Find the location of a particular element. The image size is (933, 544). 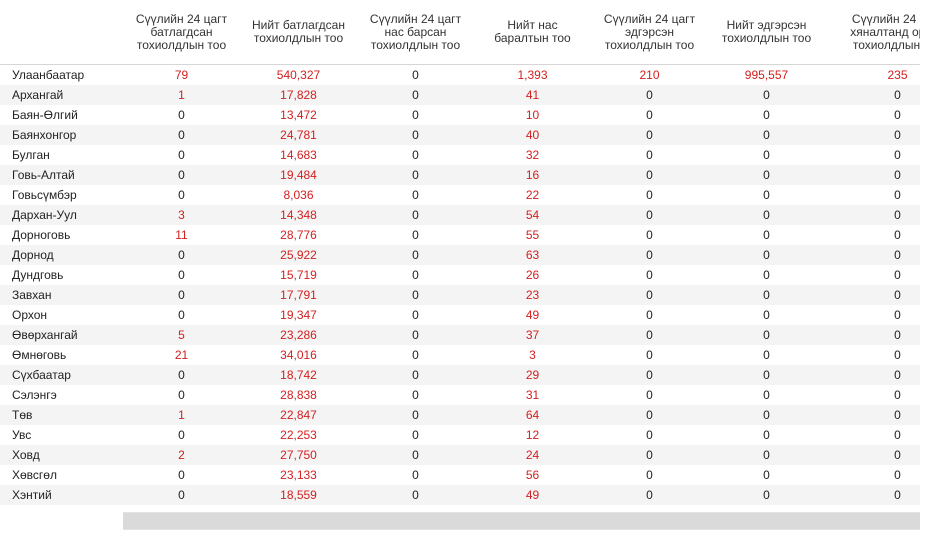

header-new-recovered-24h: Сүүлийн 24 цагт эдгэрсэн тохиолдлын тоо is located at coordinates (649, 32).